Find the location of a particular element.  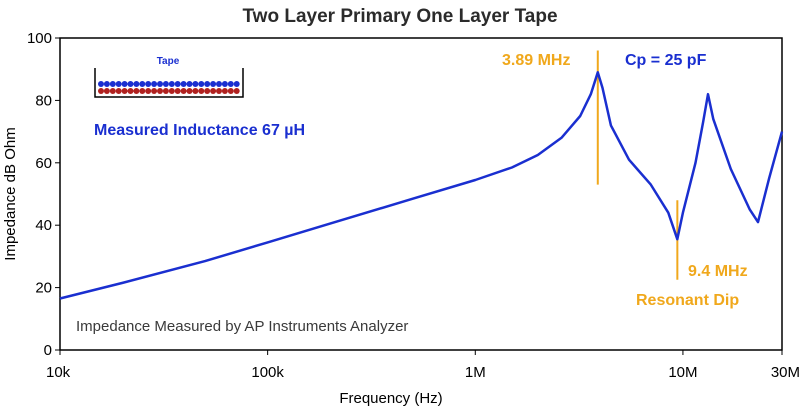

y-tick-label: 40 is located at coordinates (43, 225).